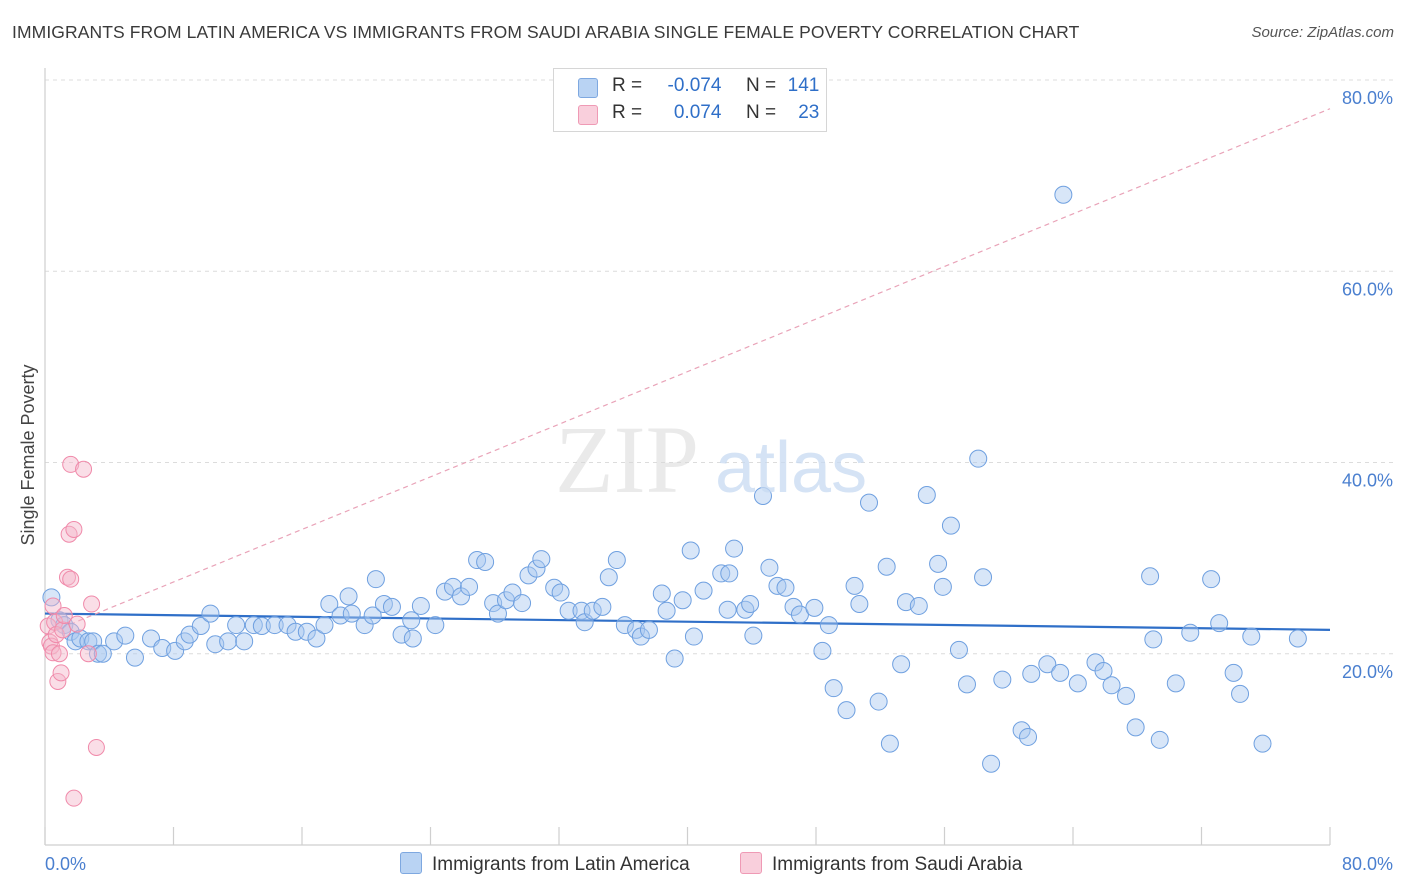 Image resolution: width=1406 pixels, height=892 pixels. Describe the element at coordinates (751, 863) in the screenshot. I see `bottom-legend-swatch-saudi-arabia` at that location.